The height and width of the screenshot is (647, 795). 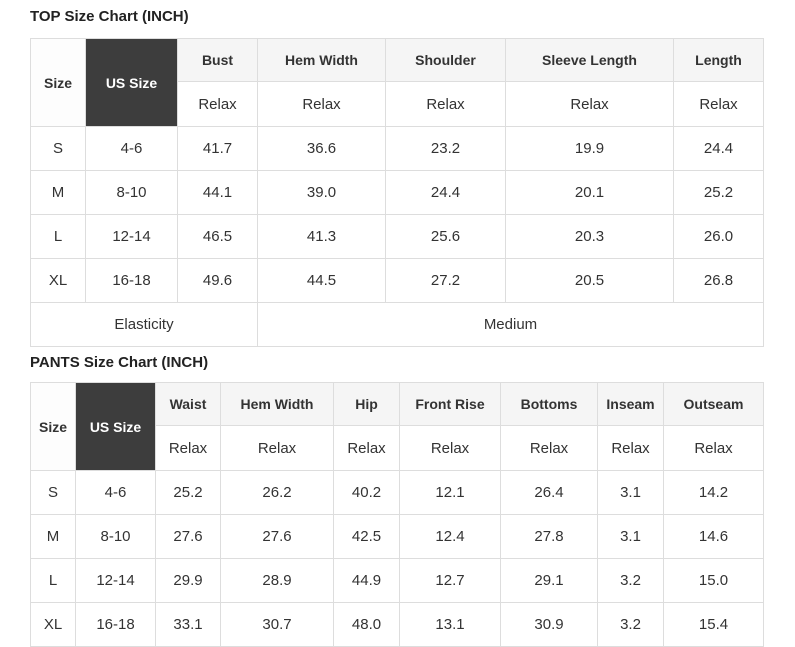 What do you see at coordinates (188, 624) in the screenshot?
I see `value-cell: 33.1` at bounding box center [188, 624].